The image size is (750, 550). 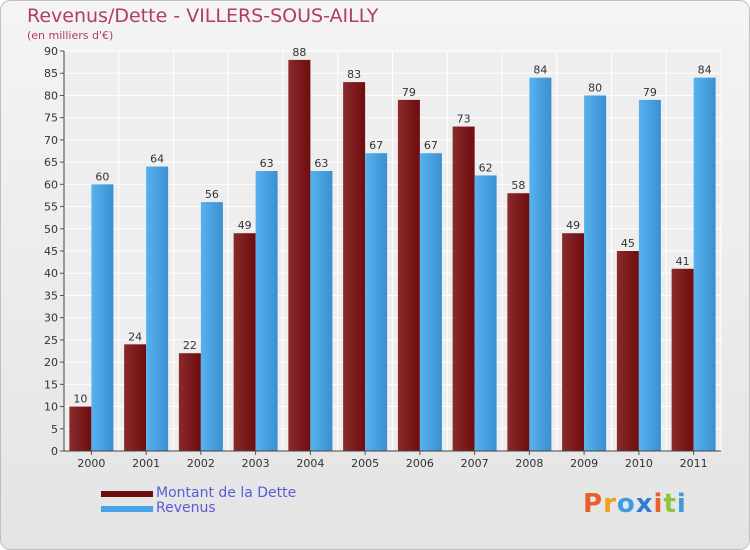 I want to click on chart-subtitle: (en milliers d'€), so click(x=70, y=35).